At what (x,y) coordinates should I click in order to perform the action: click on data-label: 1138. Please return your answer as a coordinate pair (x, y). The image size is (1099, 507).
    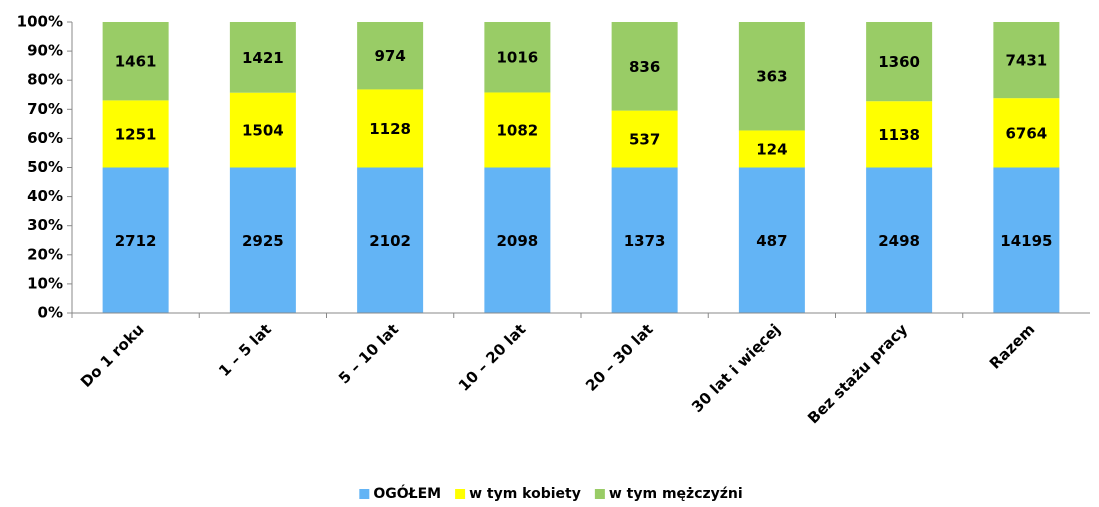
    Looking at the image, I should click on (899, 135).